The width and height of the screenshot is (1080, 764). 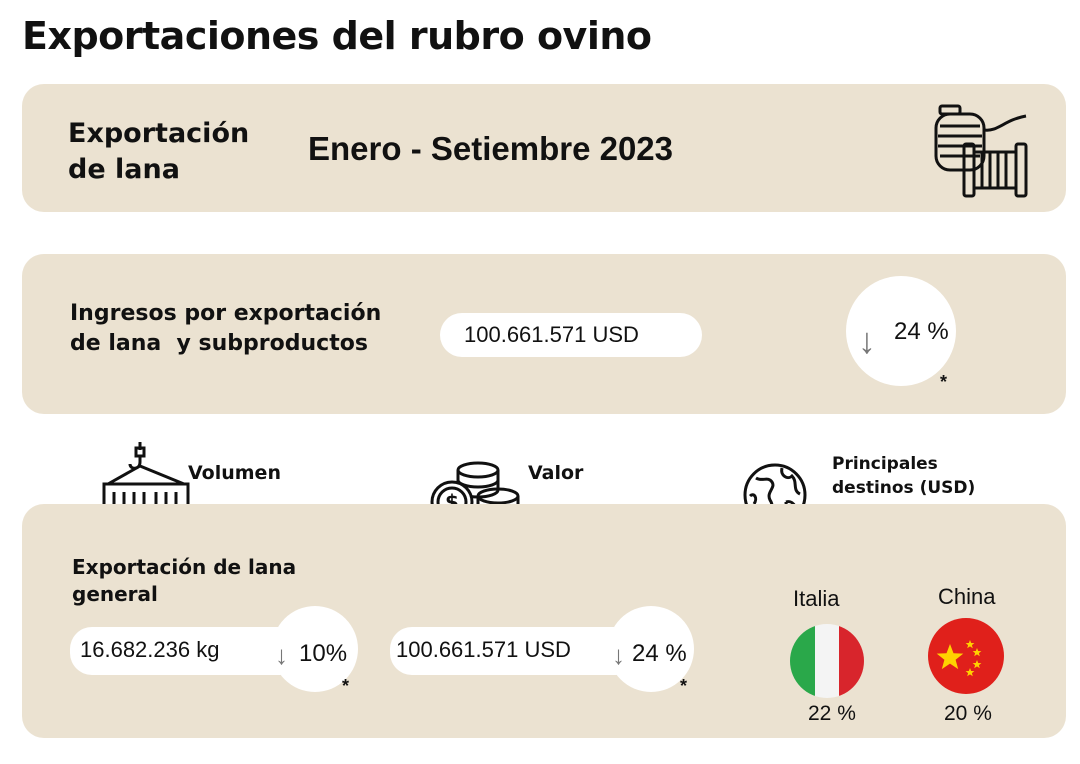 I want to click on income-label-line1: Ingresos por exportación, so click(x=226, y=313).